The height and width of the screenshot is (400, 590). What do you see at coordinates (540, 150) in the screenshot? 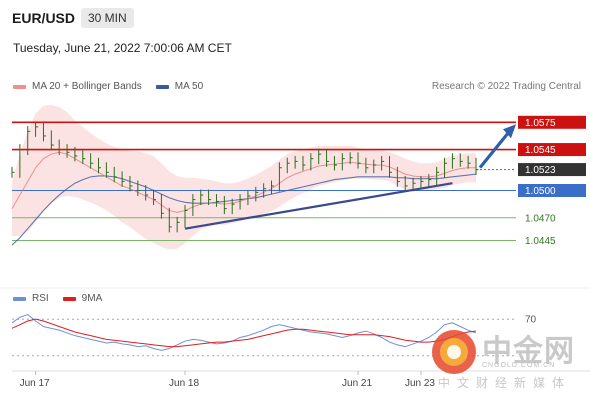
I see `level-label-1.0545: 1.0545` at bounding box center [540, 150].